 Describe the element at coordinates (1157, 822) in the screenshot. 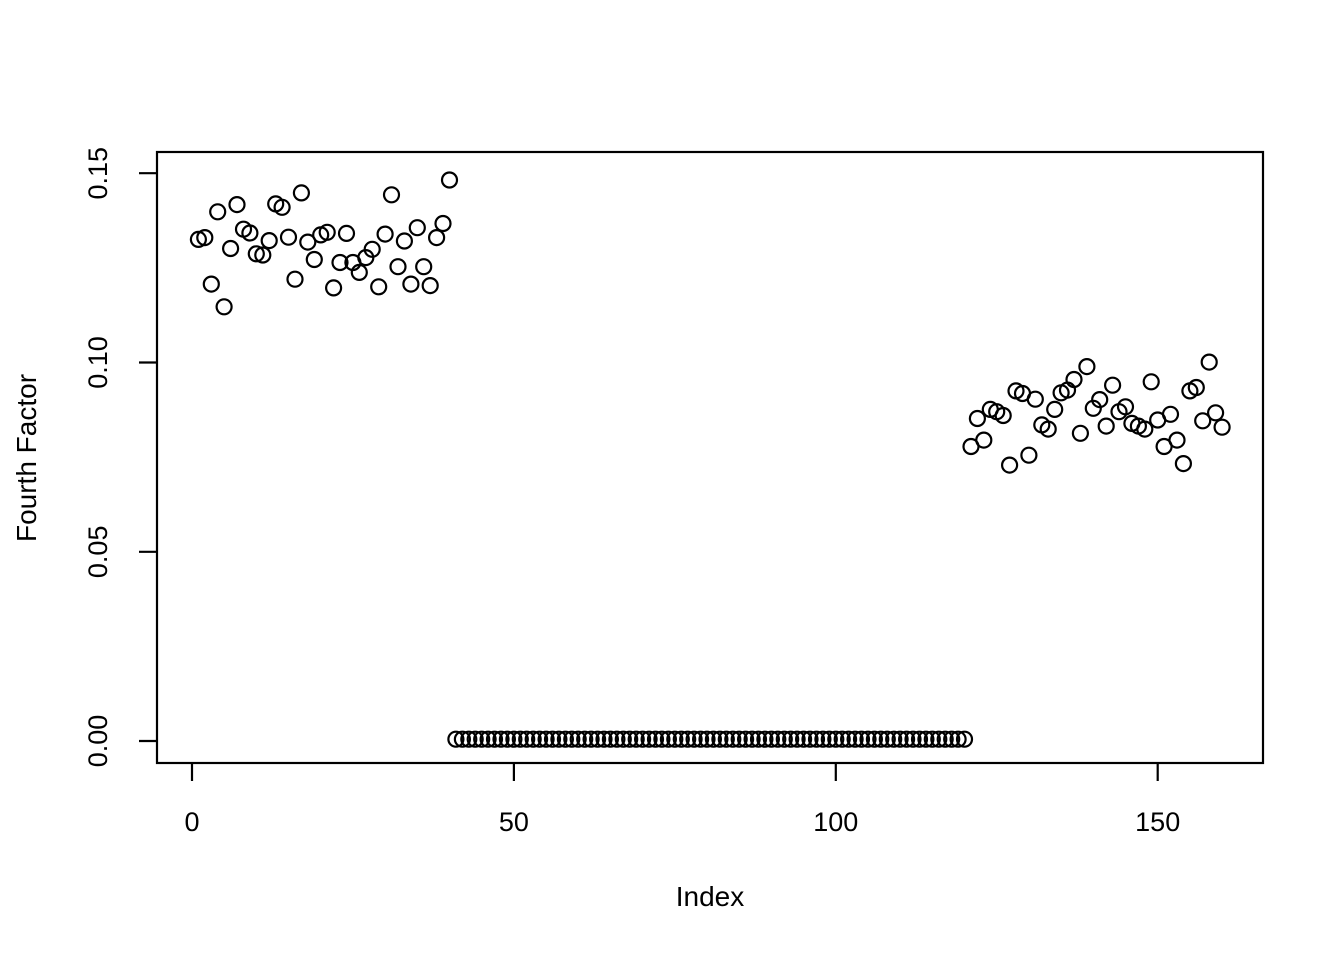

I see `x-tick-label: 150` at that location.